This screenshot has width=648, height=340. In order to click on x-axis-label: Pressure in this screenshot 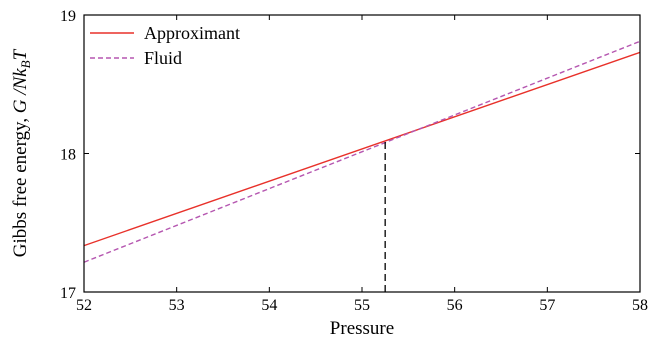, I will do `click(362, 328)`.